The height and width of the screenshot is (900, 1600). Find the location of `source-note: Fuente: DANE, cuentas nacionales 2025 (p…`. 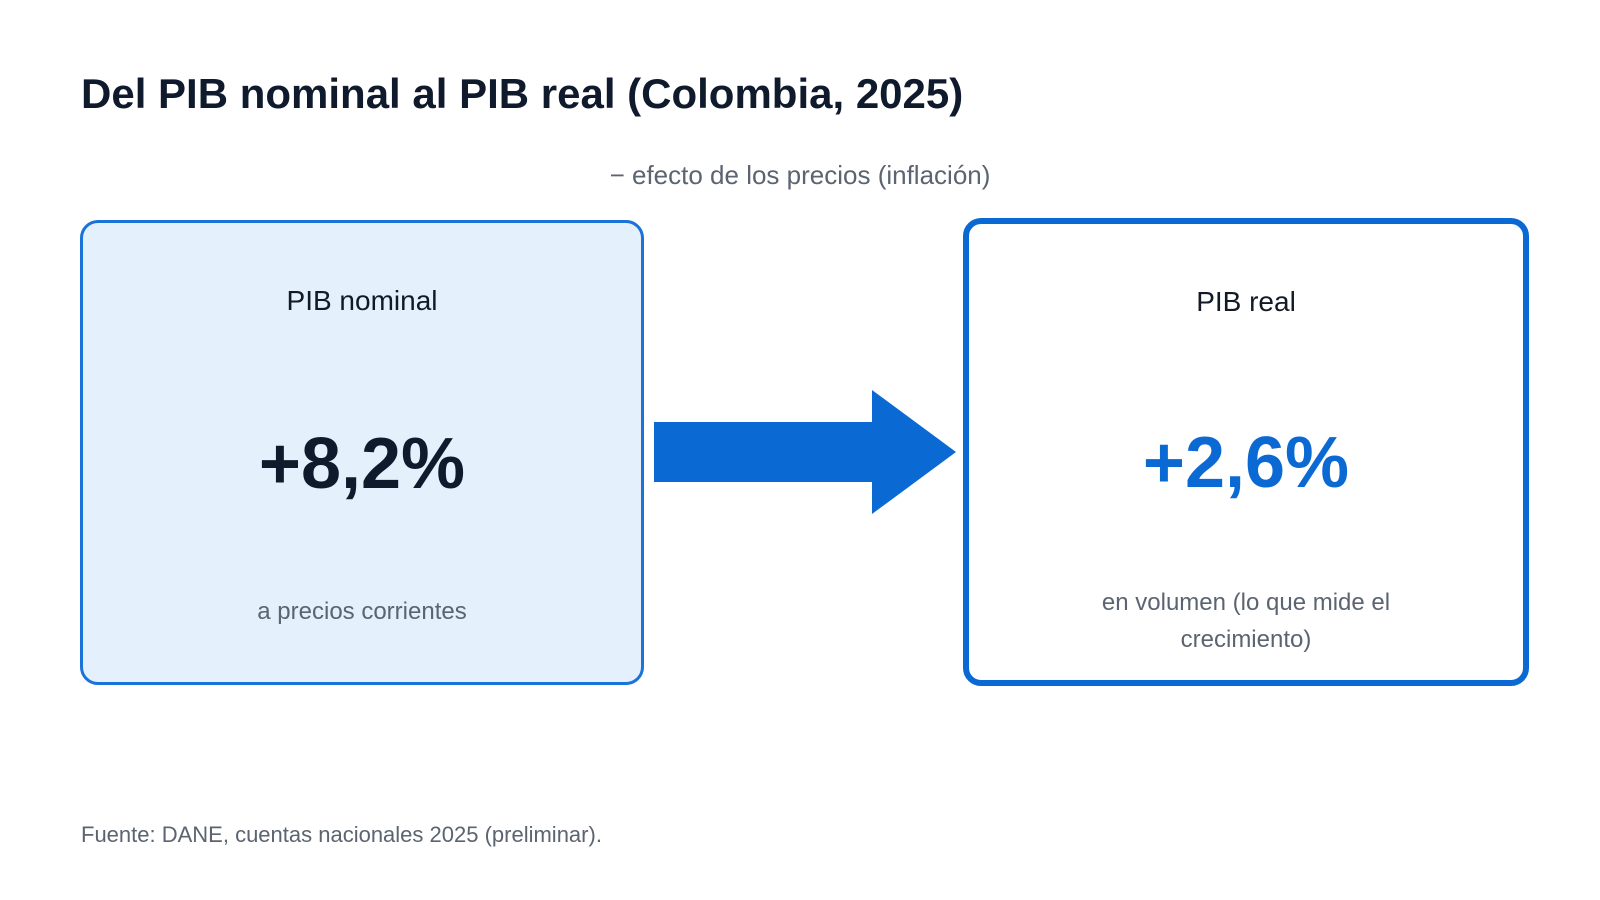

source-note: Fuente: DANE, cuentas nacionales 2025 (p… is located at coordinates (341, 834).